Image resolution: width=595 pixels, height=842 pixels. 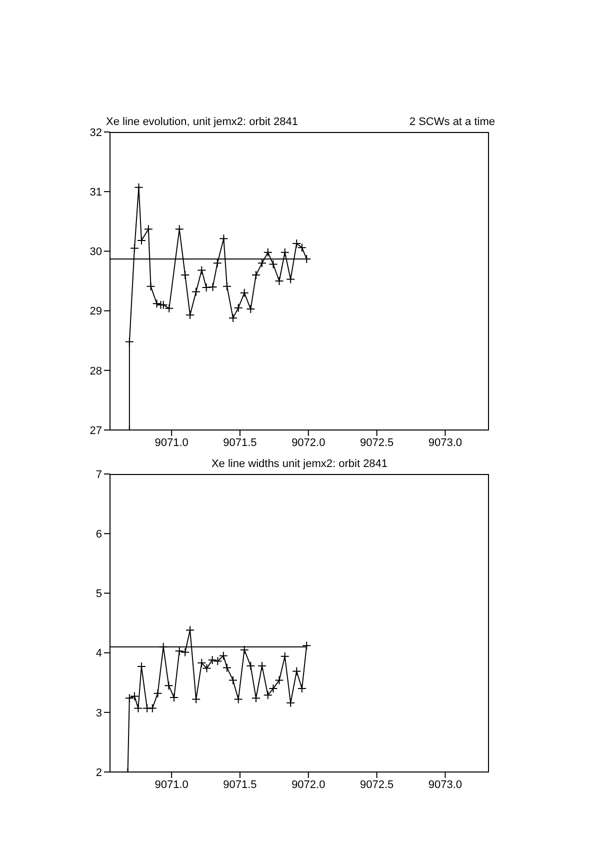 I want to click on y-tick-label: 32, so click(x=96, y=132).